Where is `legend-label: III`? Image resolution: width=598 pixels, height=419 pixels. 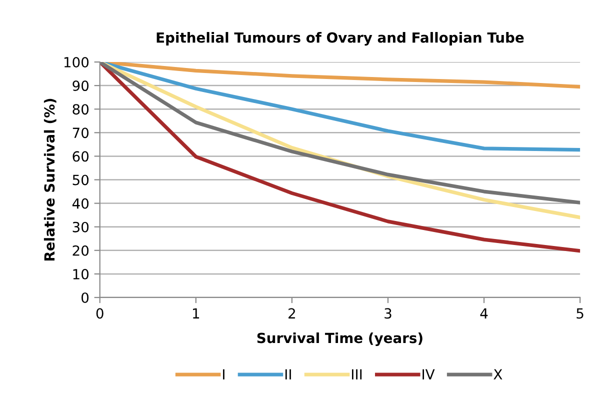 legend-label: III is located at coordinates (357, 374).